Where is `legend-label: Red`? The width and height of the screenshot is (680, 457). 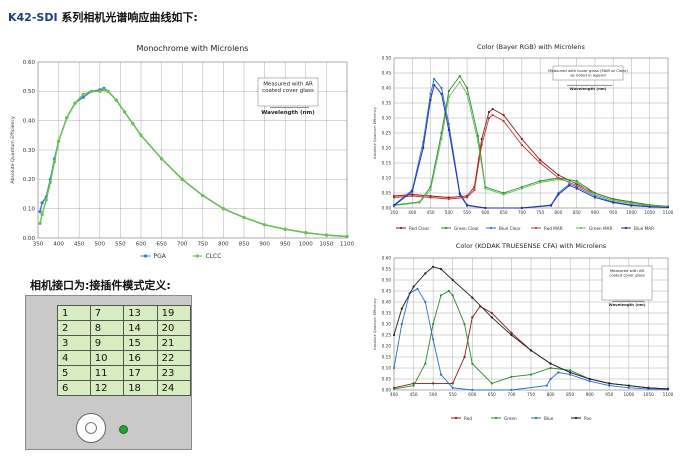
legend-label: Red is located at coordinates (468, 418).